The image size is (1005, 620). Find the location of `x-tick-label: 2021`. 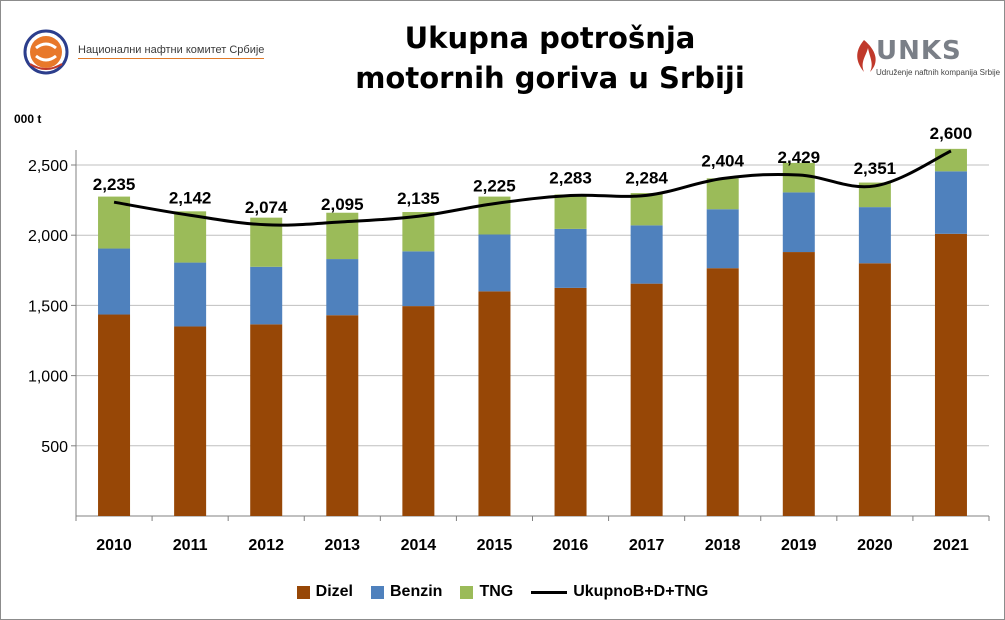

x-tick-label: 2021 is located at coordinates (951, 545).